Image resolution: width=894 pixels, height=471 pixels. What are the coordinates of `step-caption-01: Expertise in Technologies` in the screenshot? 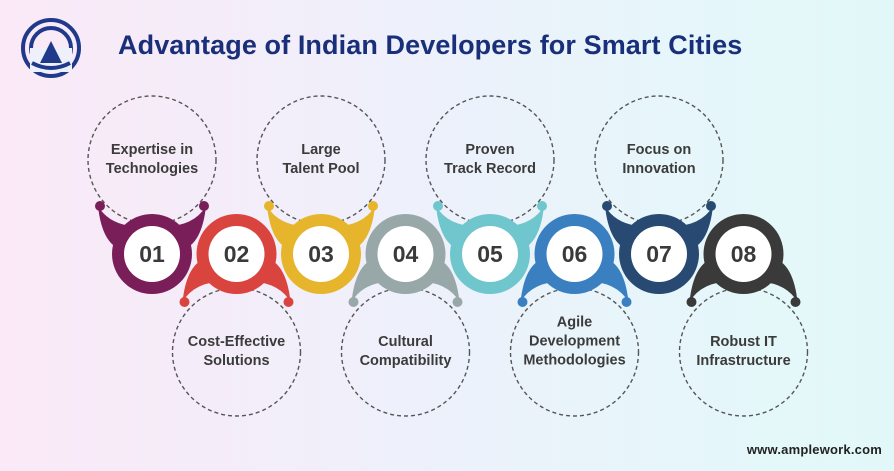 It's located at (152, 160).